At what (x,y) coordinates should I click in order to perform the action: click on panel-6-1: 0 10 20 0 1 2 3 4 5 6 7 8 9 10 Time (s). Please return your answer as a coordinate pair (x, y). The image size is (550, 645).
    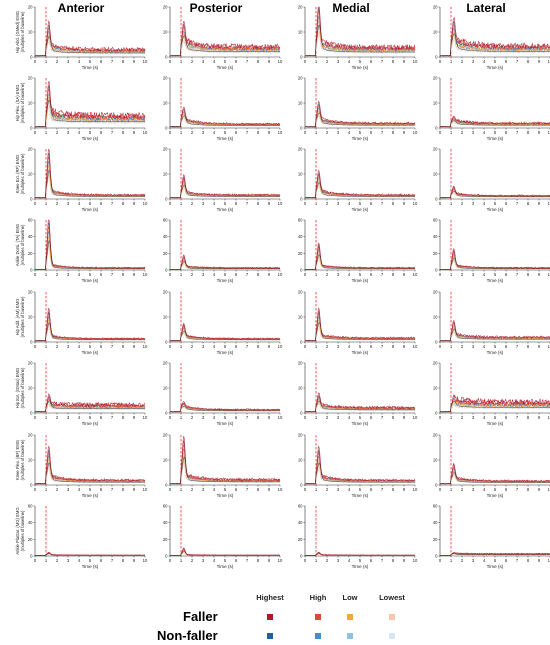
    Looking at the image, I should click on (223, 466).